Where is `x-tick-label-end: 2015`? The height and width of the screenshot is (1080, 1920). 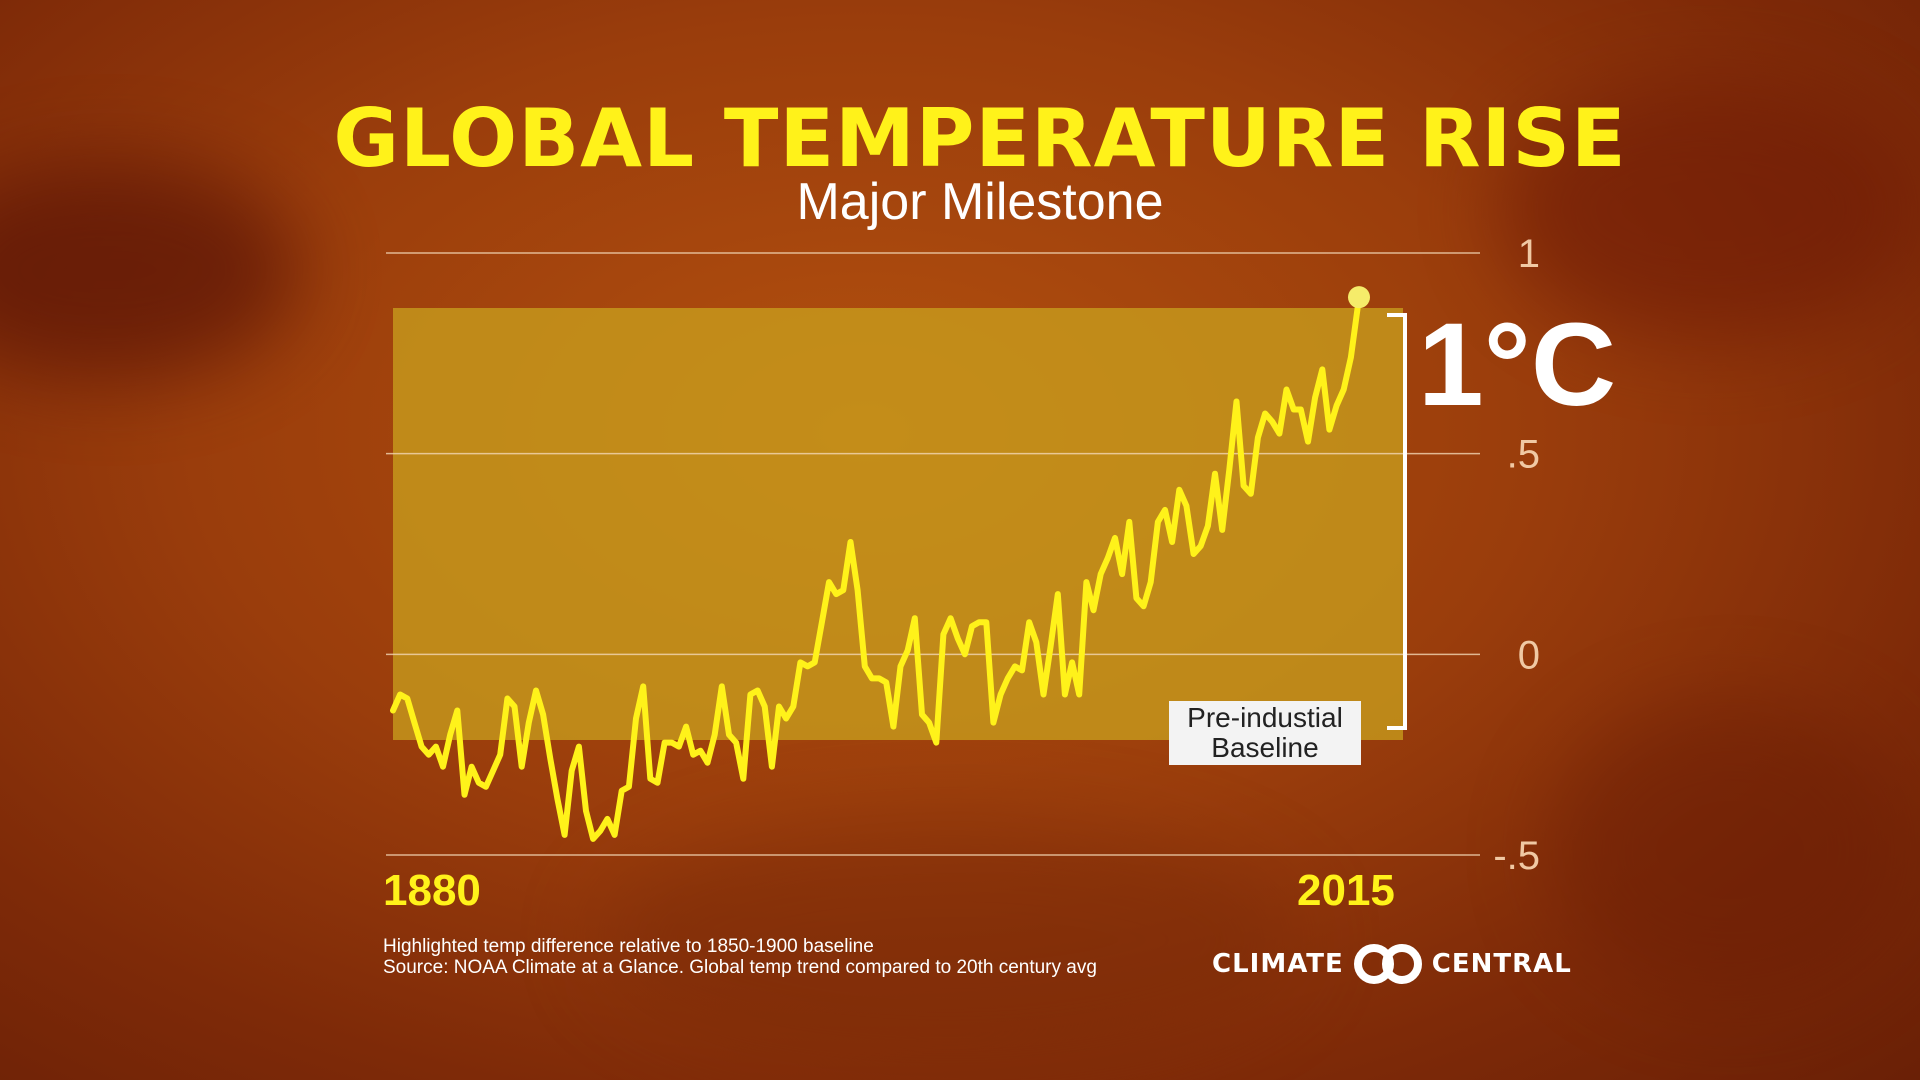 x-tick-label-end: 2015 is located at coordinates (1346, 890).